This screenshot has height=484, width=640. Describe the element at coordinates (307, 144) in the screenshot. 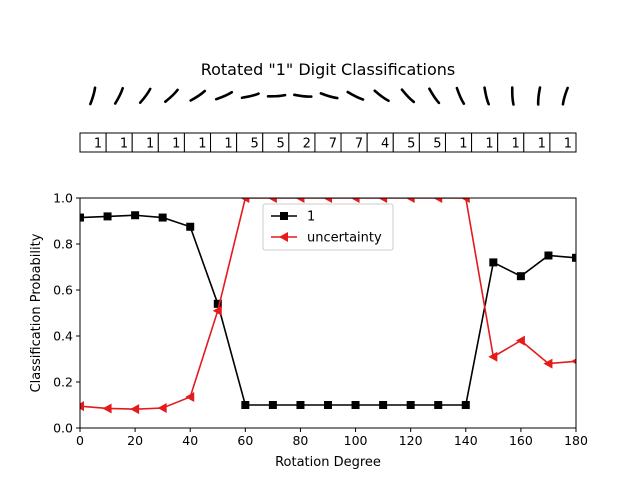

I see `prediction-label: 2` at that location.